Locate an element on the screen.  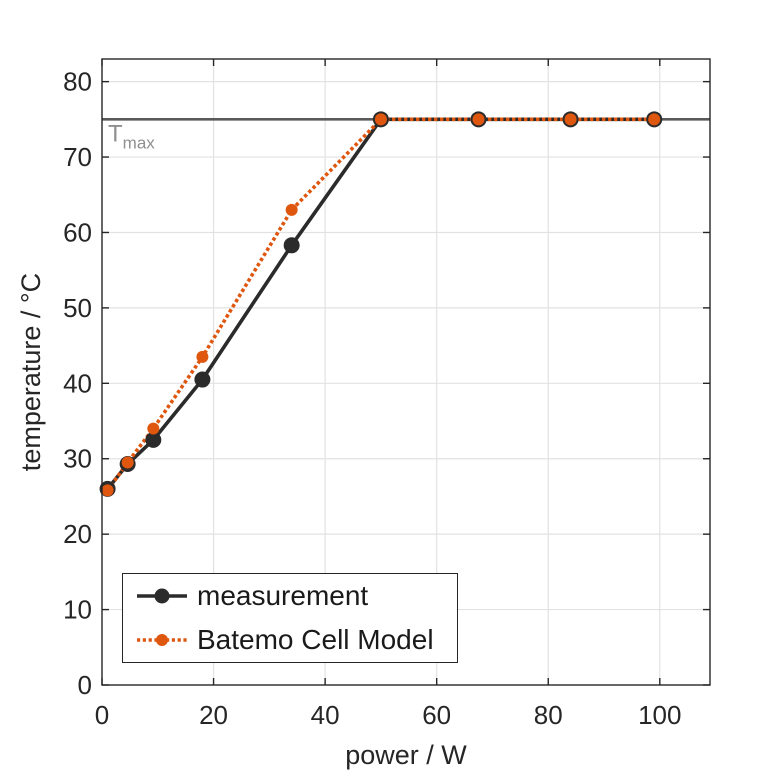
legend: measurement Batemo Cell Model is located at coordinates (290, 618).